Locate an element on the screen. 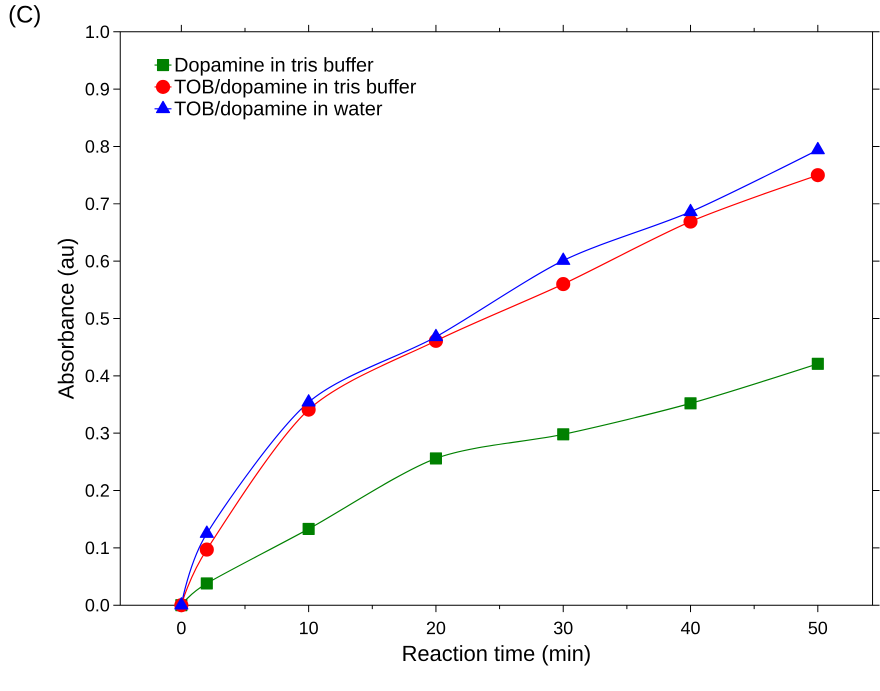  x-axis-title: Reaction time (min) is located at coordinates (496, 655).